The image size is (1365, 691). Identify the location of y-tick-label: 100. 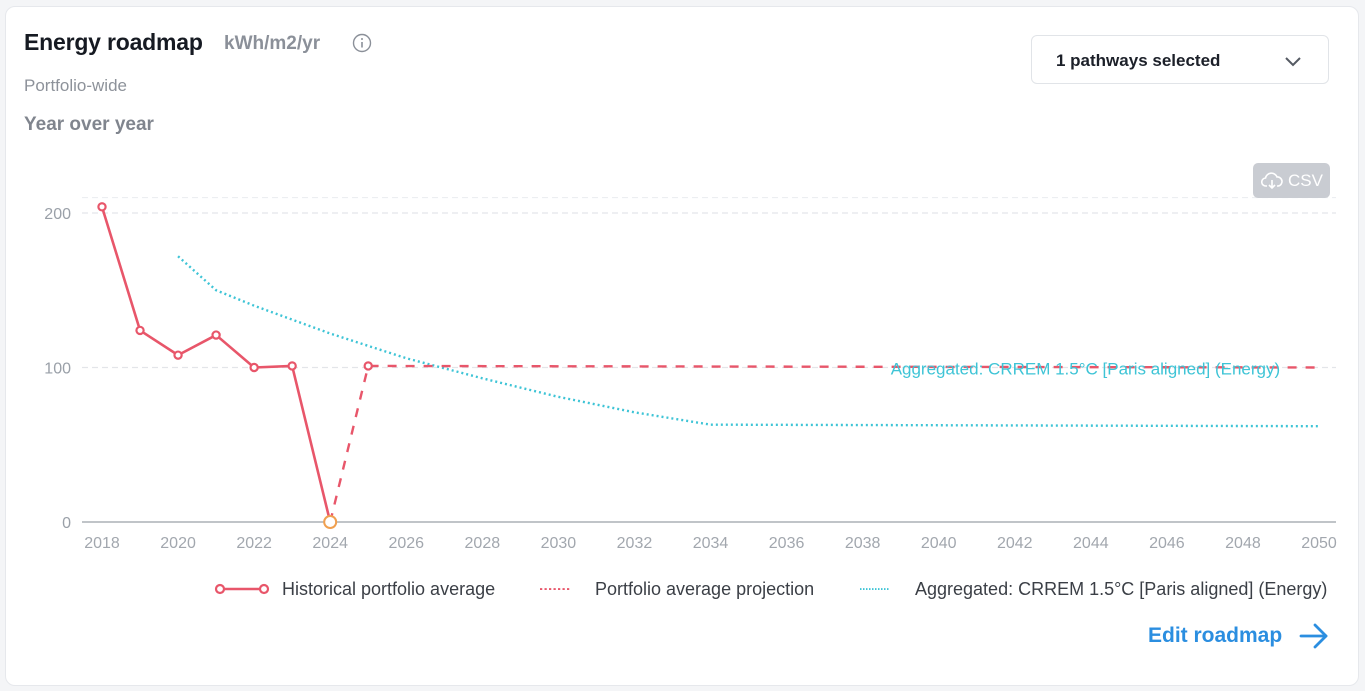
(57, 369).